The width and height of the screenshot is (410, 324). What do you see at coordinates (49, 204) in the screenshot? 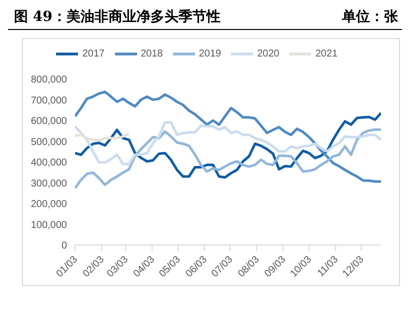
I see `y-tick-label: 200,000` at bounding box center [49, 204].